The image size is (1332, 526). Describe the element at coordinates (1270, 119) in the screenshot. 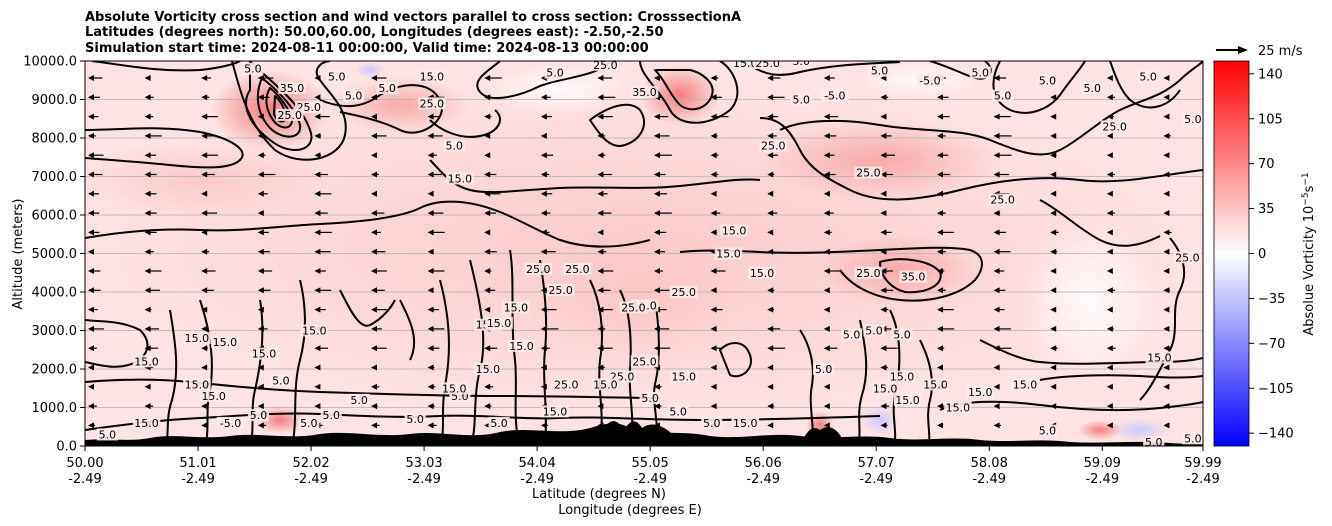

I see `colorbar-tick-label: 105` at that location.